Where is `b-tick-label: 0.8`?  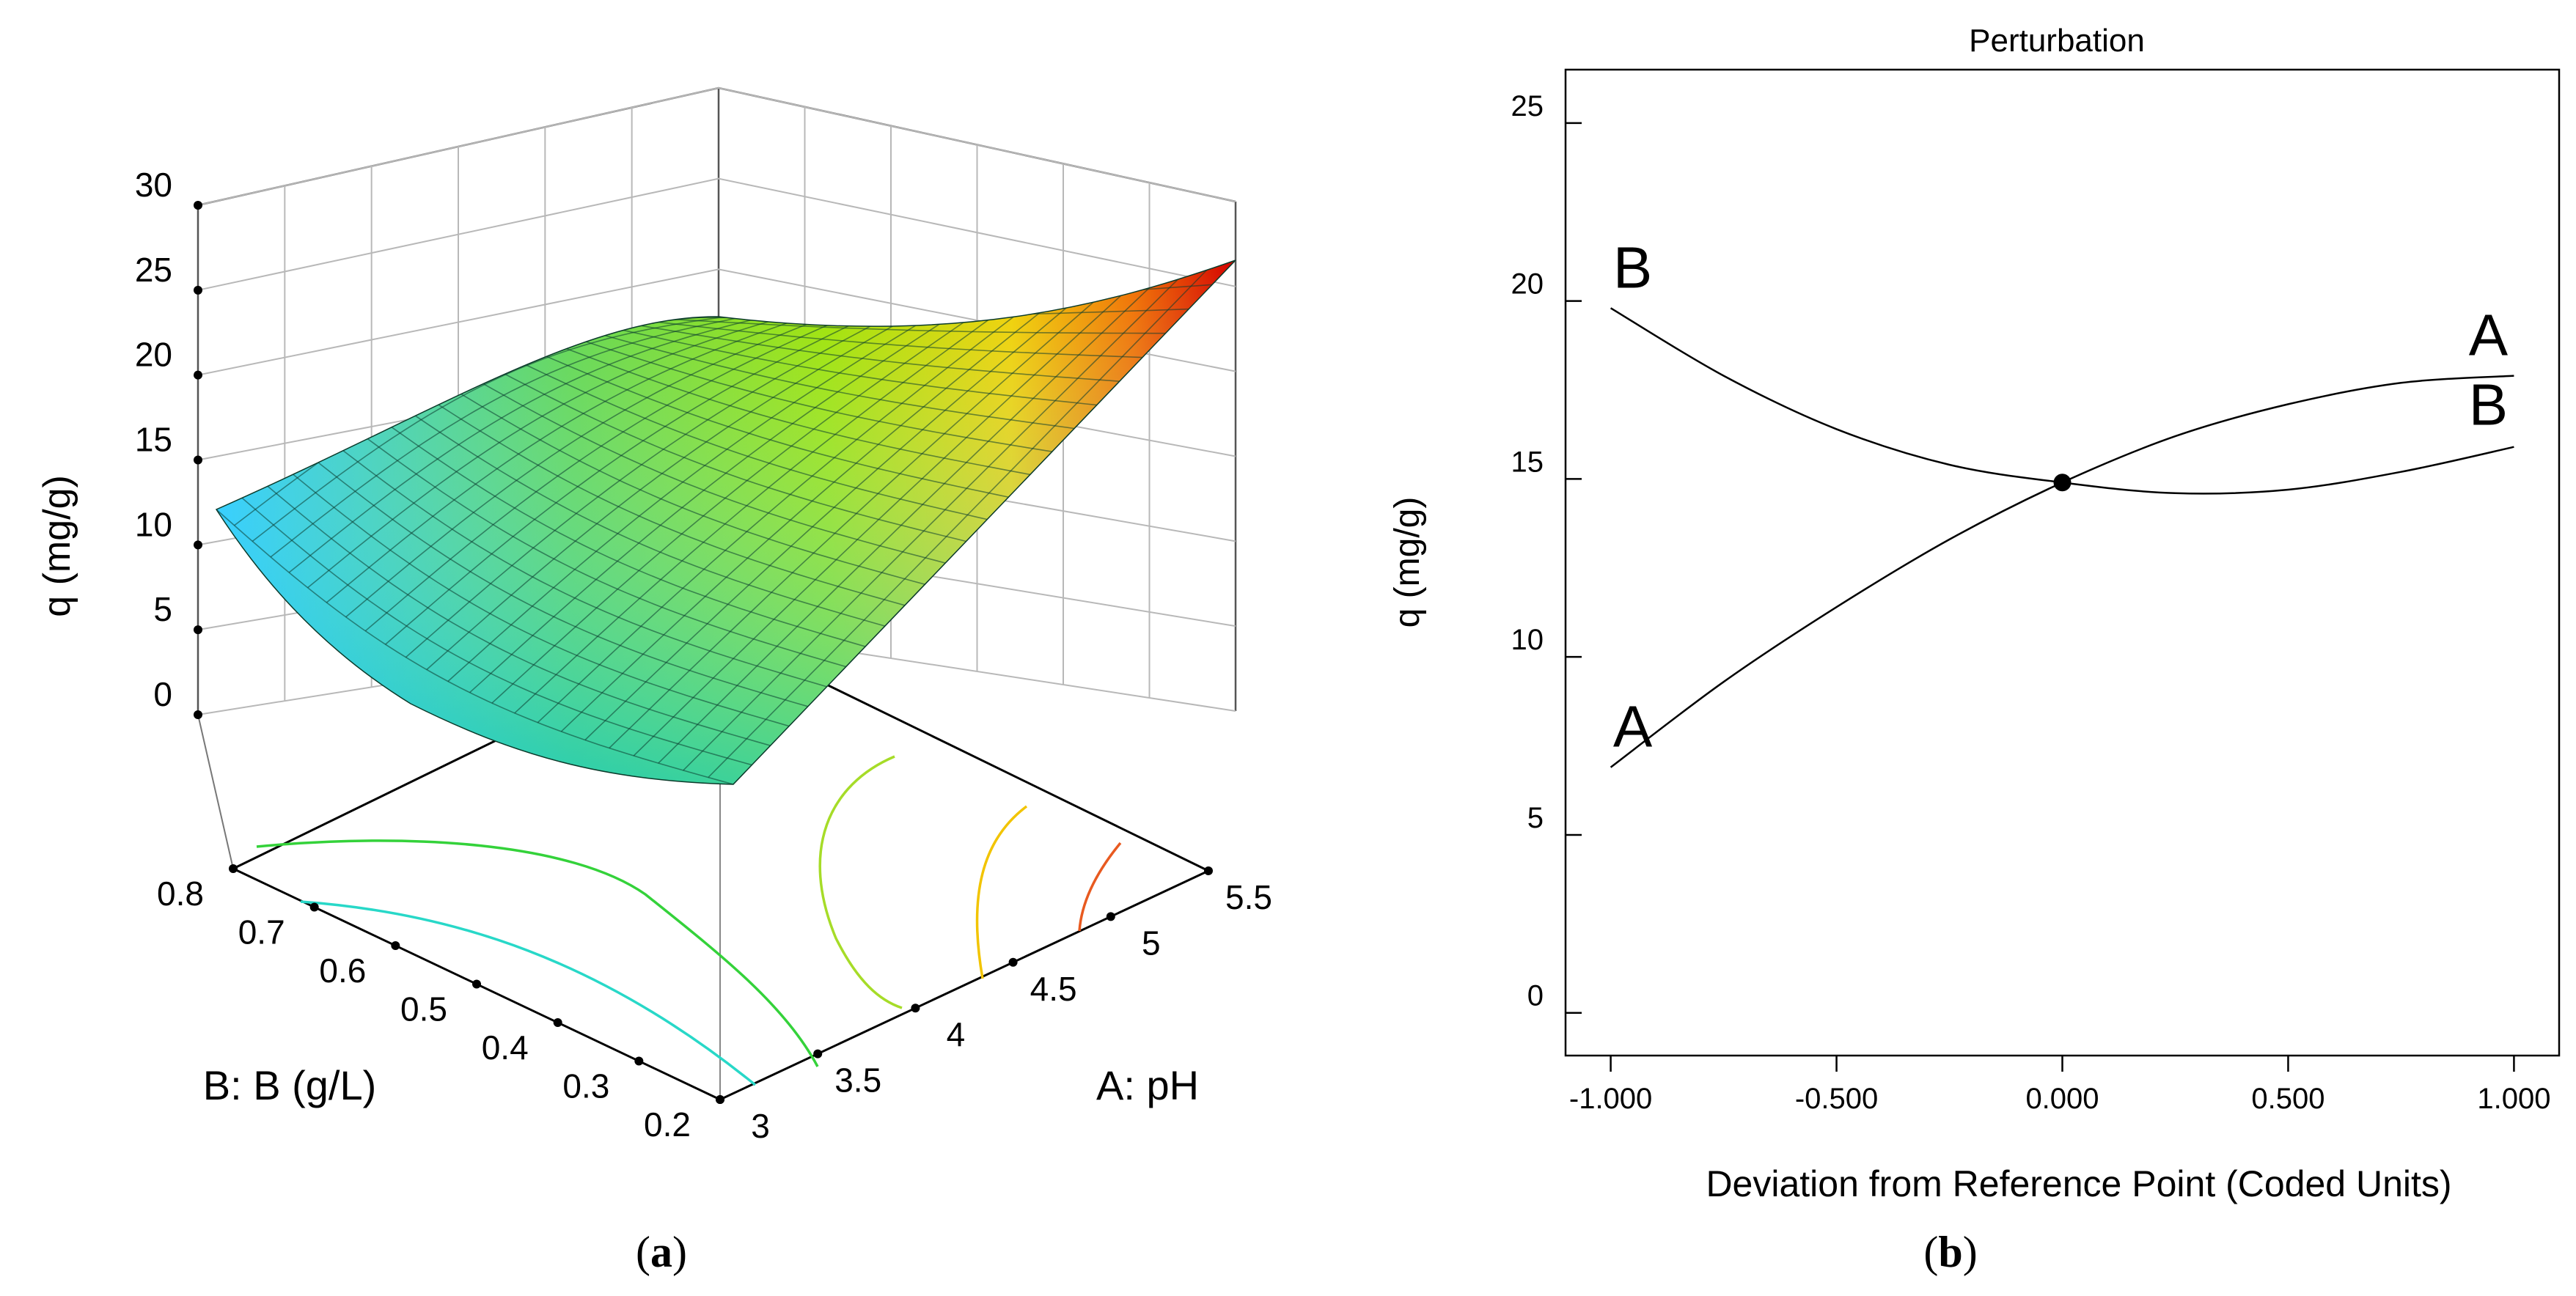 b-tick-label: 0.8 is located at coordinates (181, 894).